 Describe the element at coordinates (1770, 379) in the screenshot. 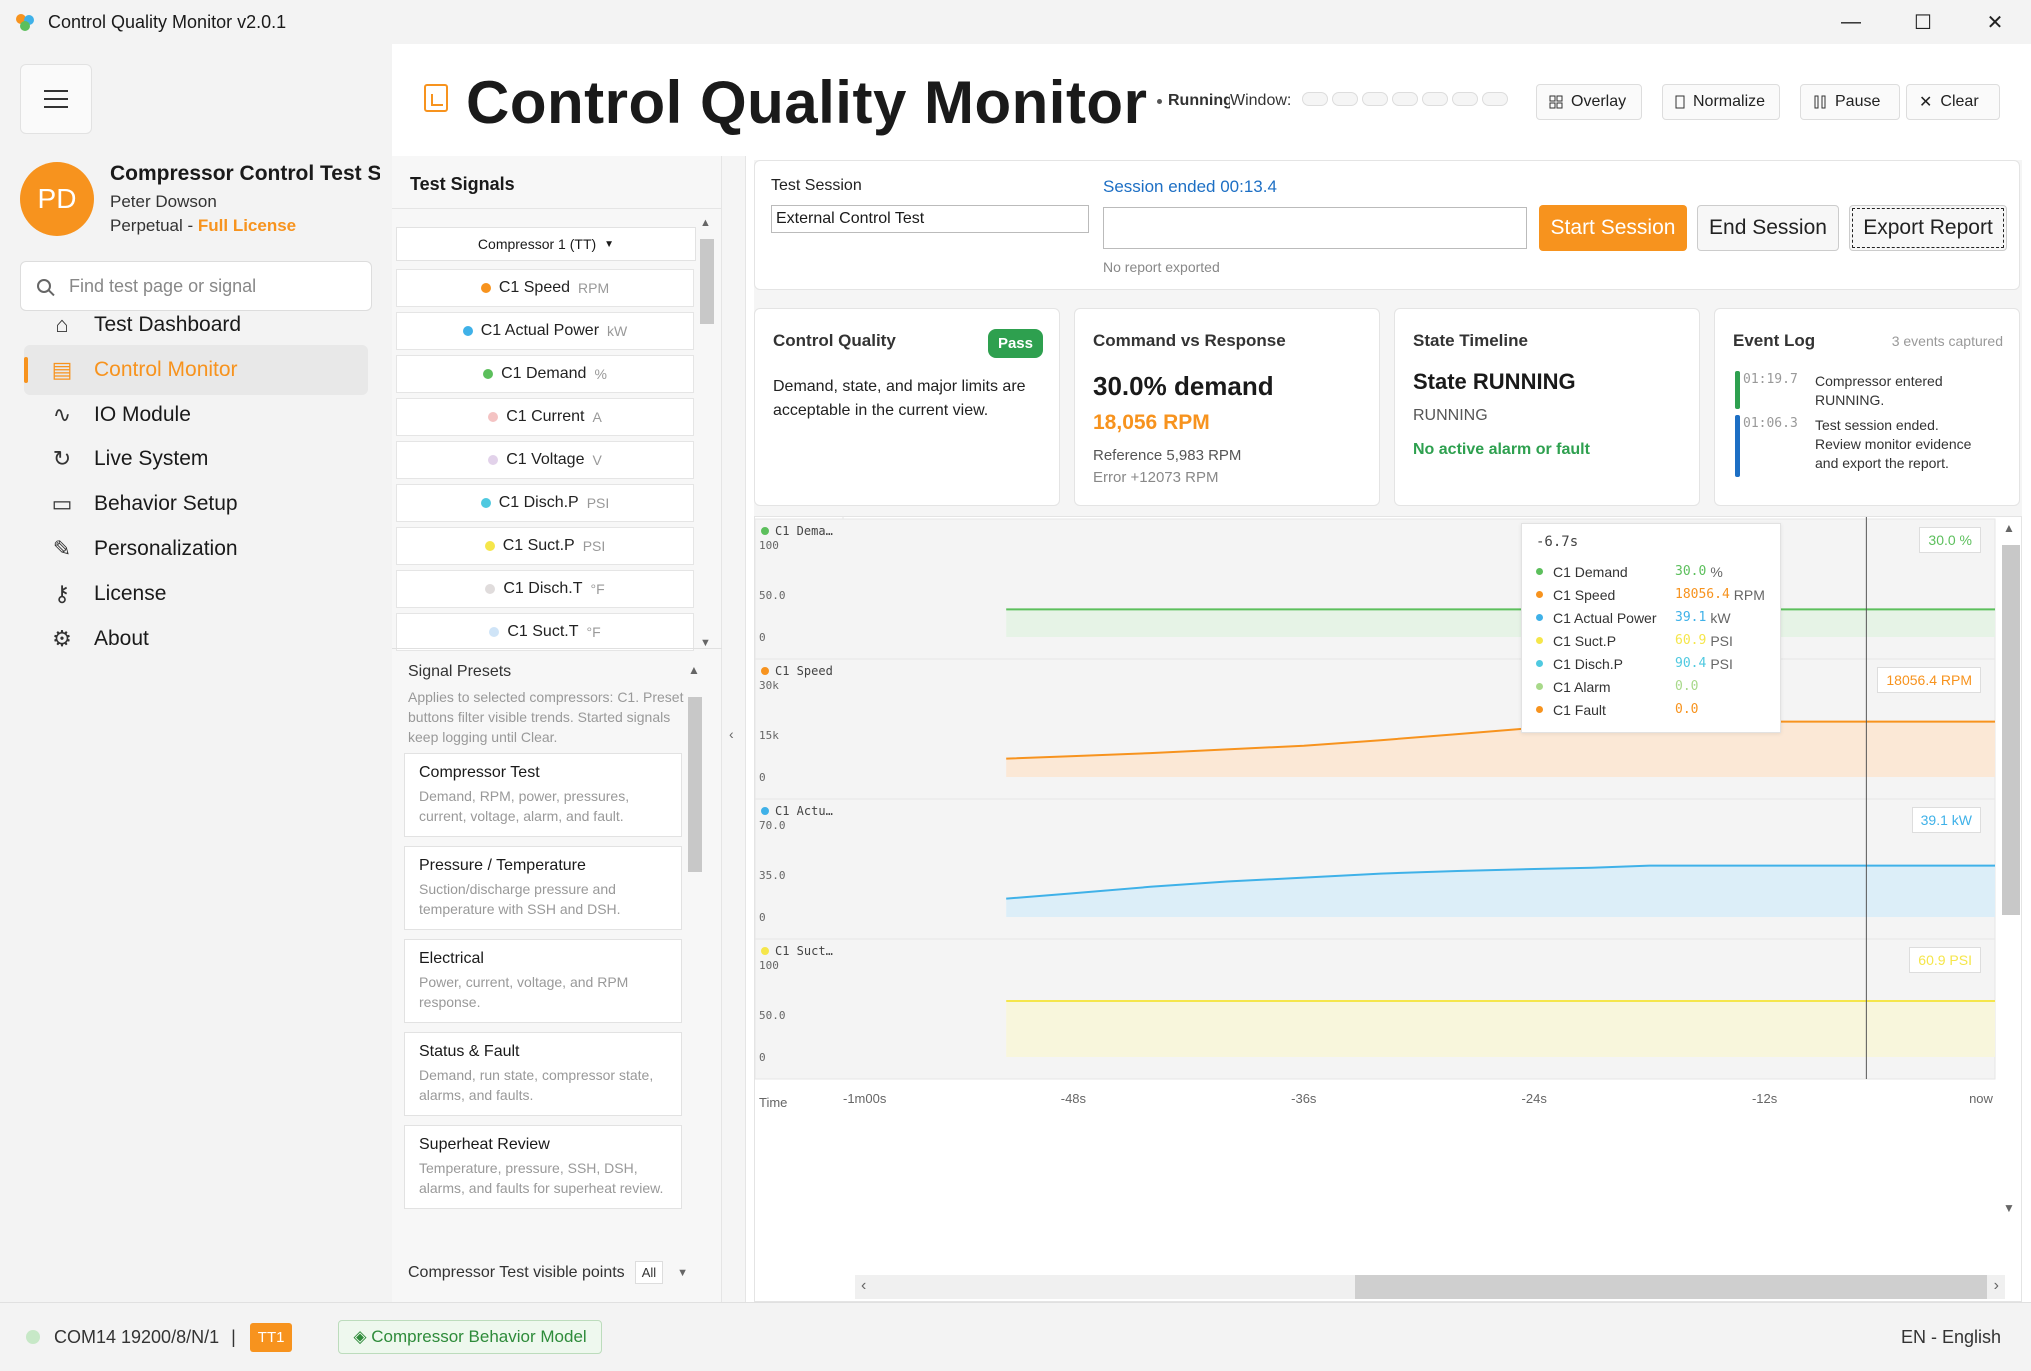

I see `event-time: 01:19.7` at that location.